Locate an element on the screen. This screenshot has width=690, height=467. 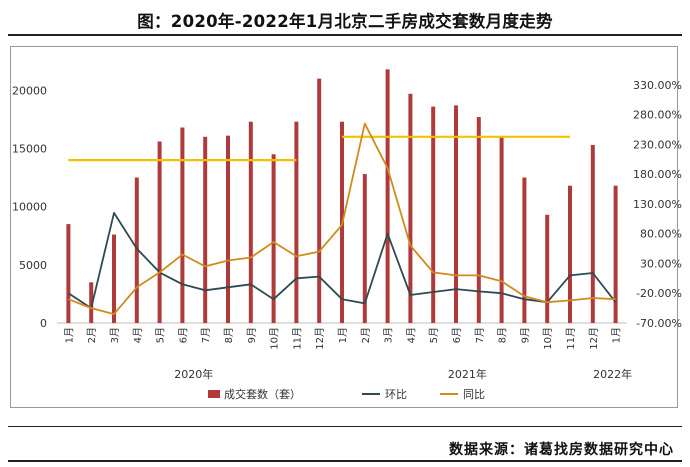
source-note: 数据来源：诸葛找房数据研究中心 is located at coordinates (561, 450).